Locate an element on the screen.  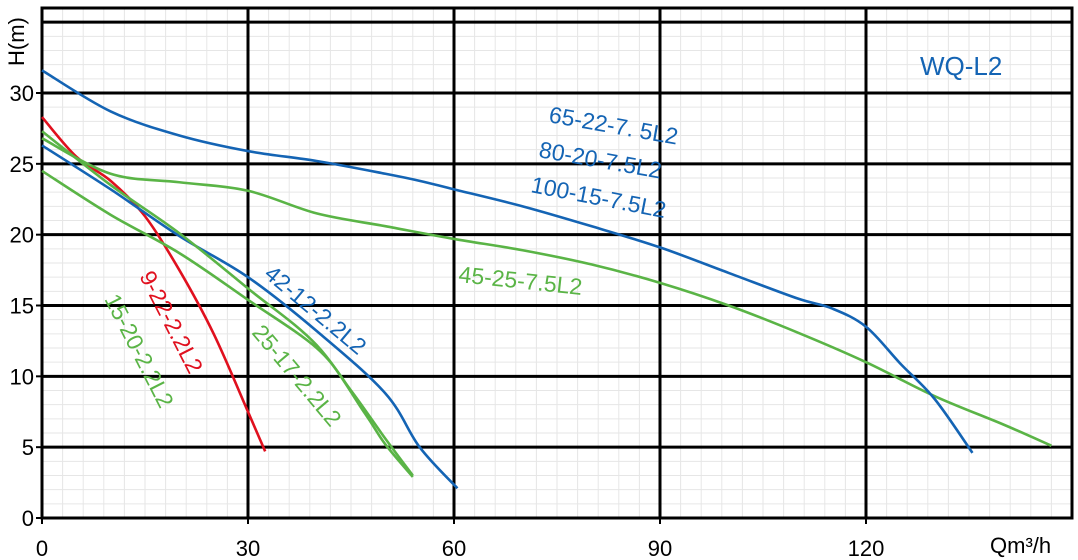
x-tick-label: 0 is located at coordinates (42, 548).